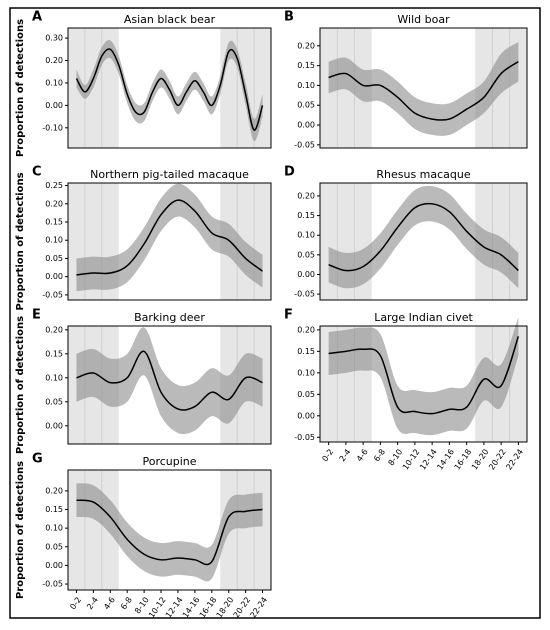  I want to click on panel-letter: D, so click(289, 172).